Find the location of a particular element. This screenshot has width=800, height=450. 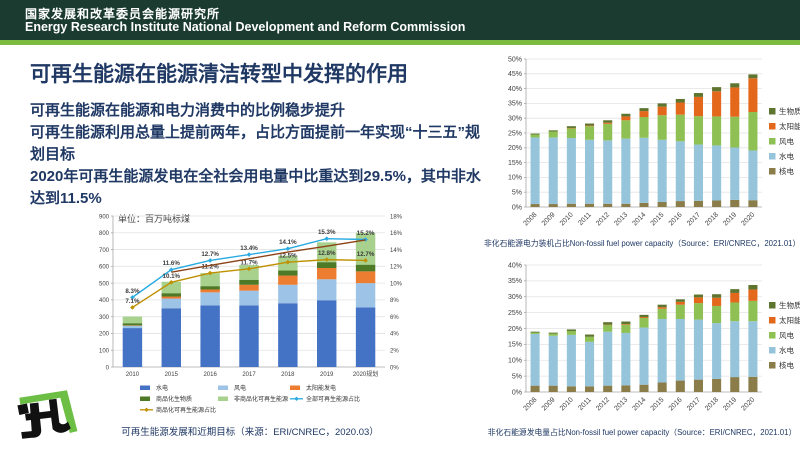

y-tick-label: 800 is located at coordinates (104, 234).